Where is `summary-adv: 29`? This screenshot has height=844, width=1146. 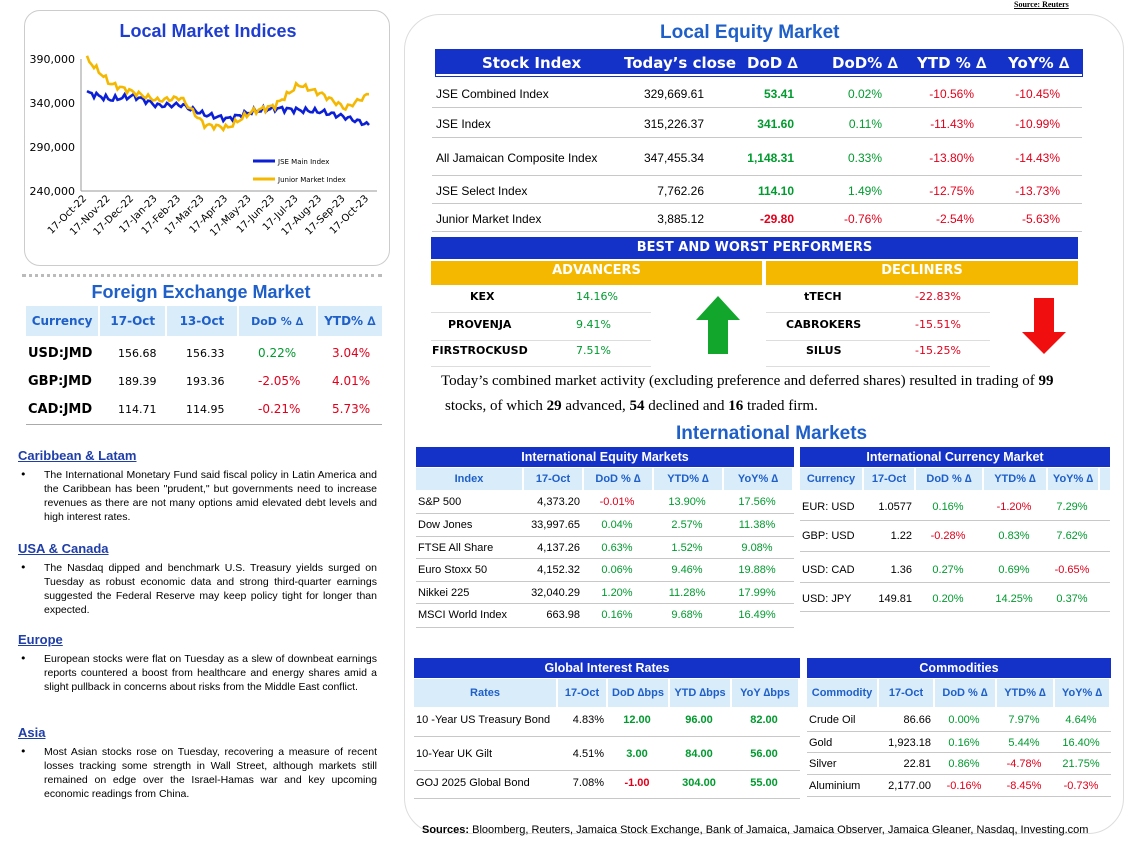
summary-adv: 29 is located at coordinates (554, 406).